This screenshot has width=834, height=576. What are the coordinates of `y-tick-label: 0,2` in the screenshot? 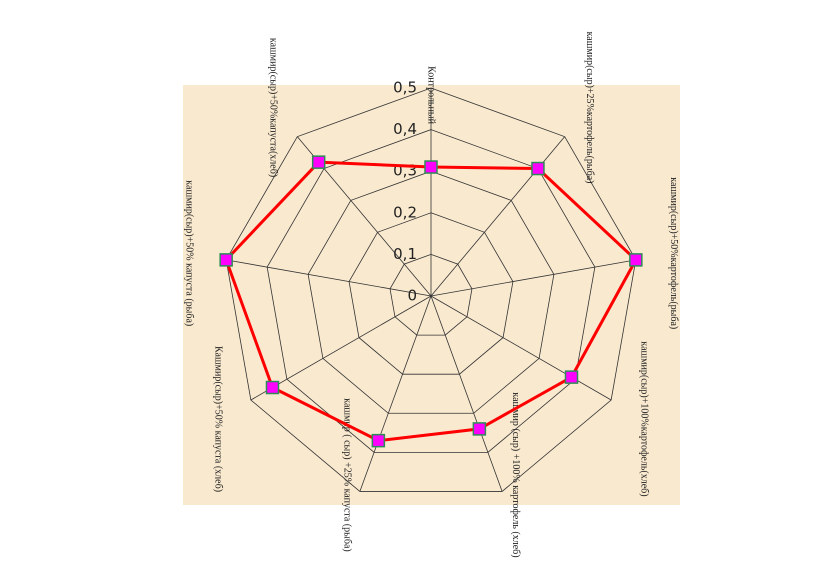 It's located at (405, 212).